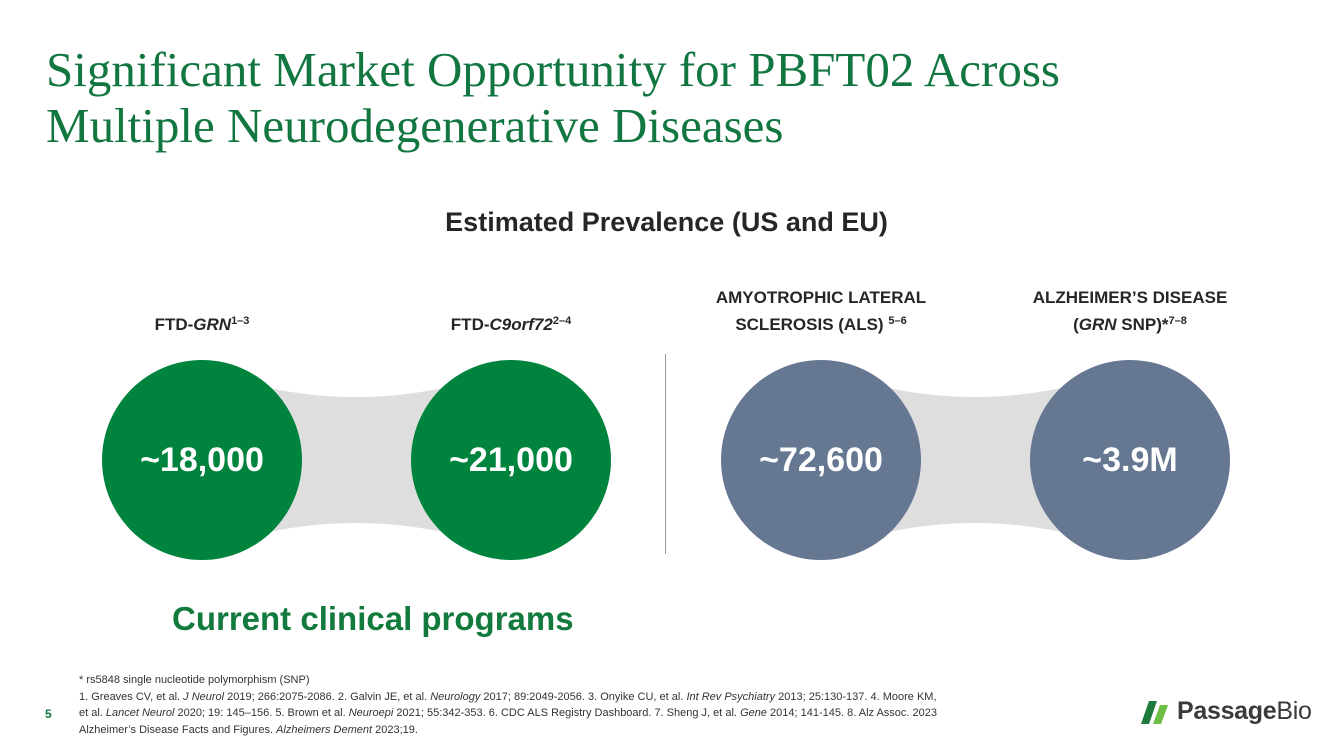 This screenshot has width=1333, height=749. I want to click on label-alzheimers-open: (, so click(1076, 324).